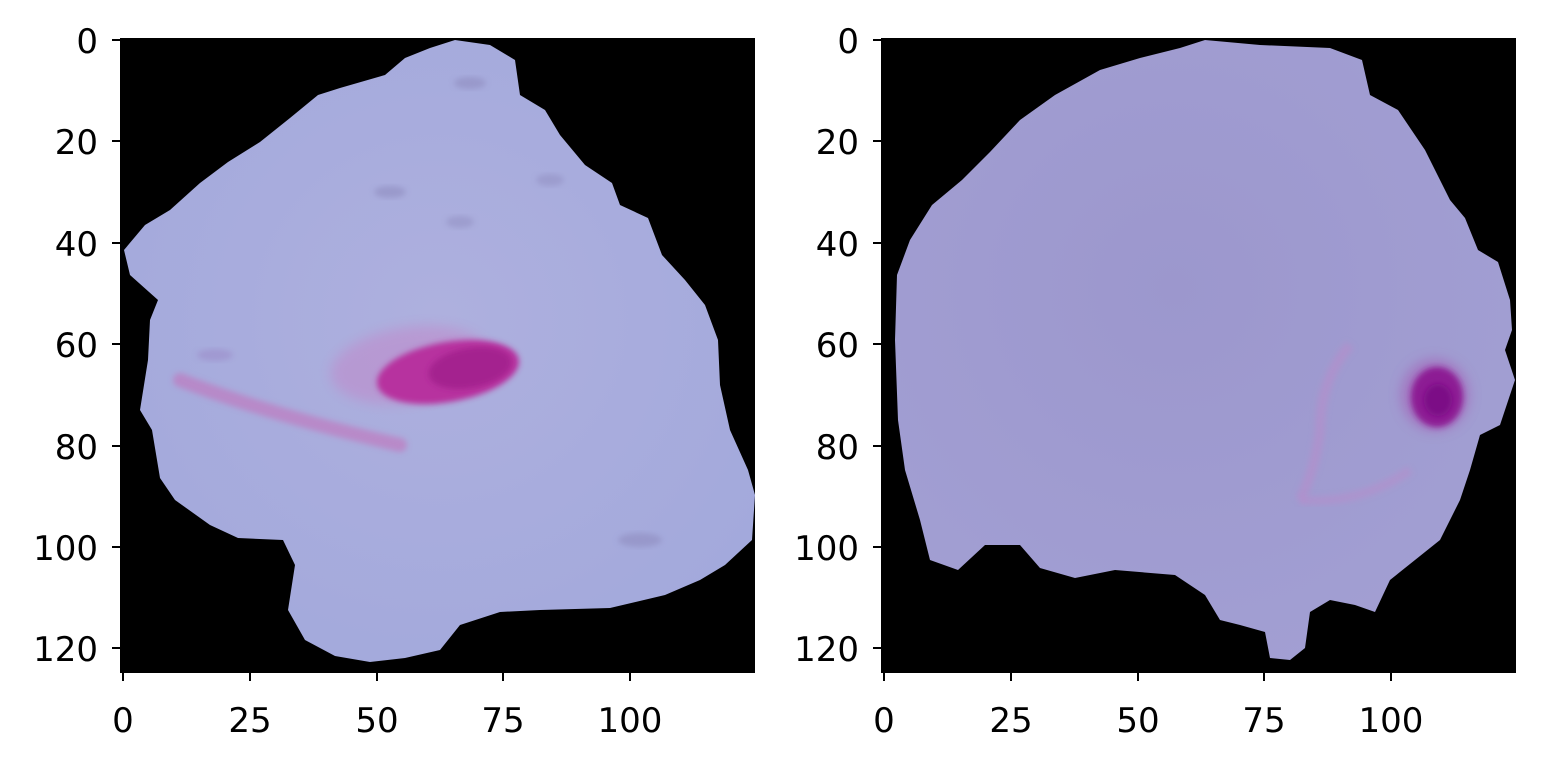 Image resolution: width=1550 pixels, height=759 pixels. What do you see at coordinates (837, 346) in the screenshot?
I see `right-y-tick-label: 60` at bounding box center [837, 346].